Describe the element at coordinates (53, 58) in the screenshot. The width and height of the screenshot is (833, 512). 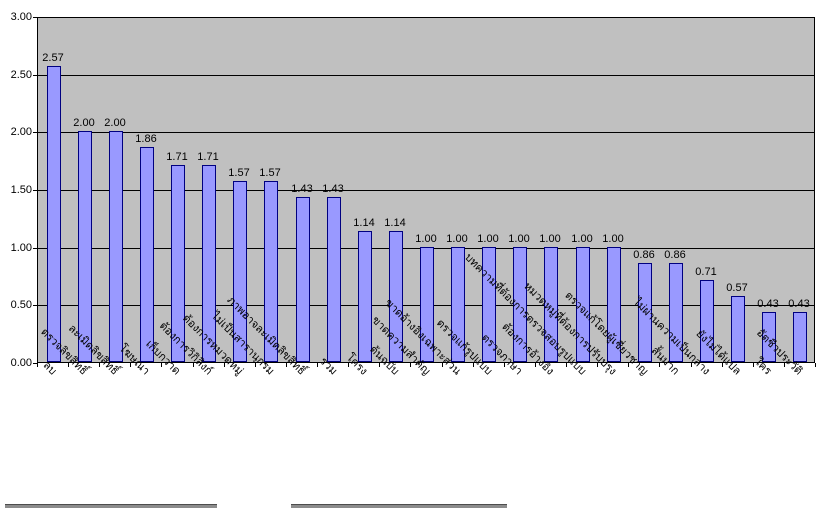
I see `bar-value-label: 2.57` at that location.